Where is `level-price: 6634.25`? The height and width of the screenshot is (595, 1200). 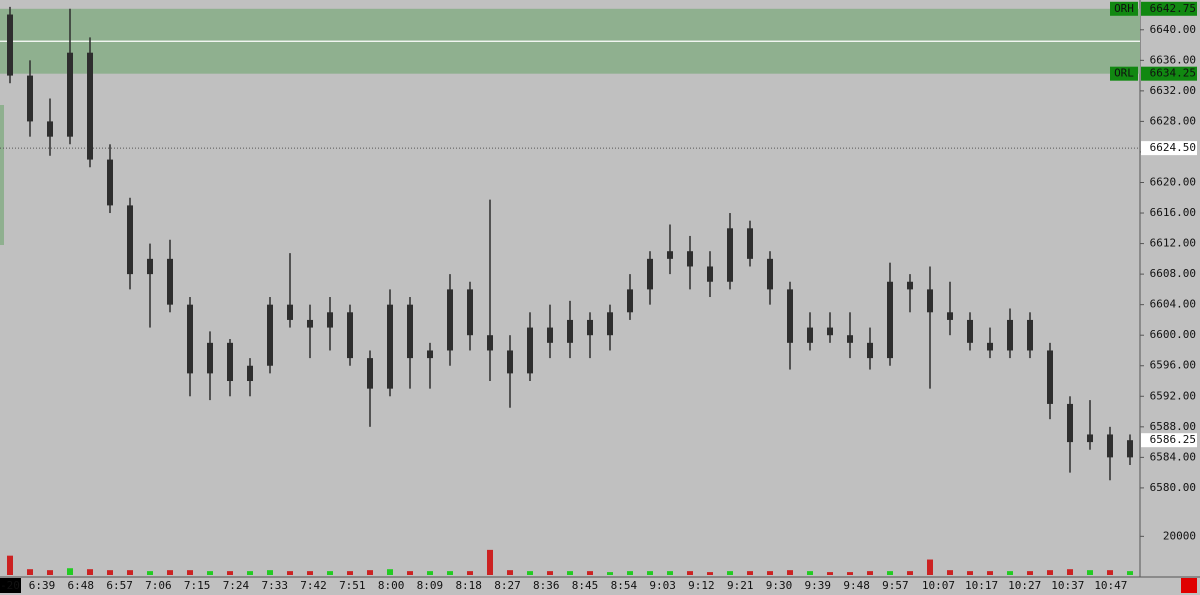 level-price: 6634.25 is located at coordinates (1173, 73).